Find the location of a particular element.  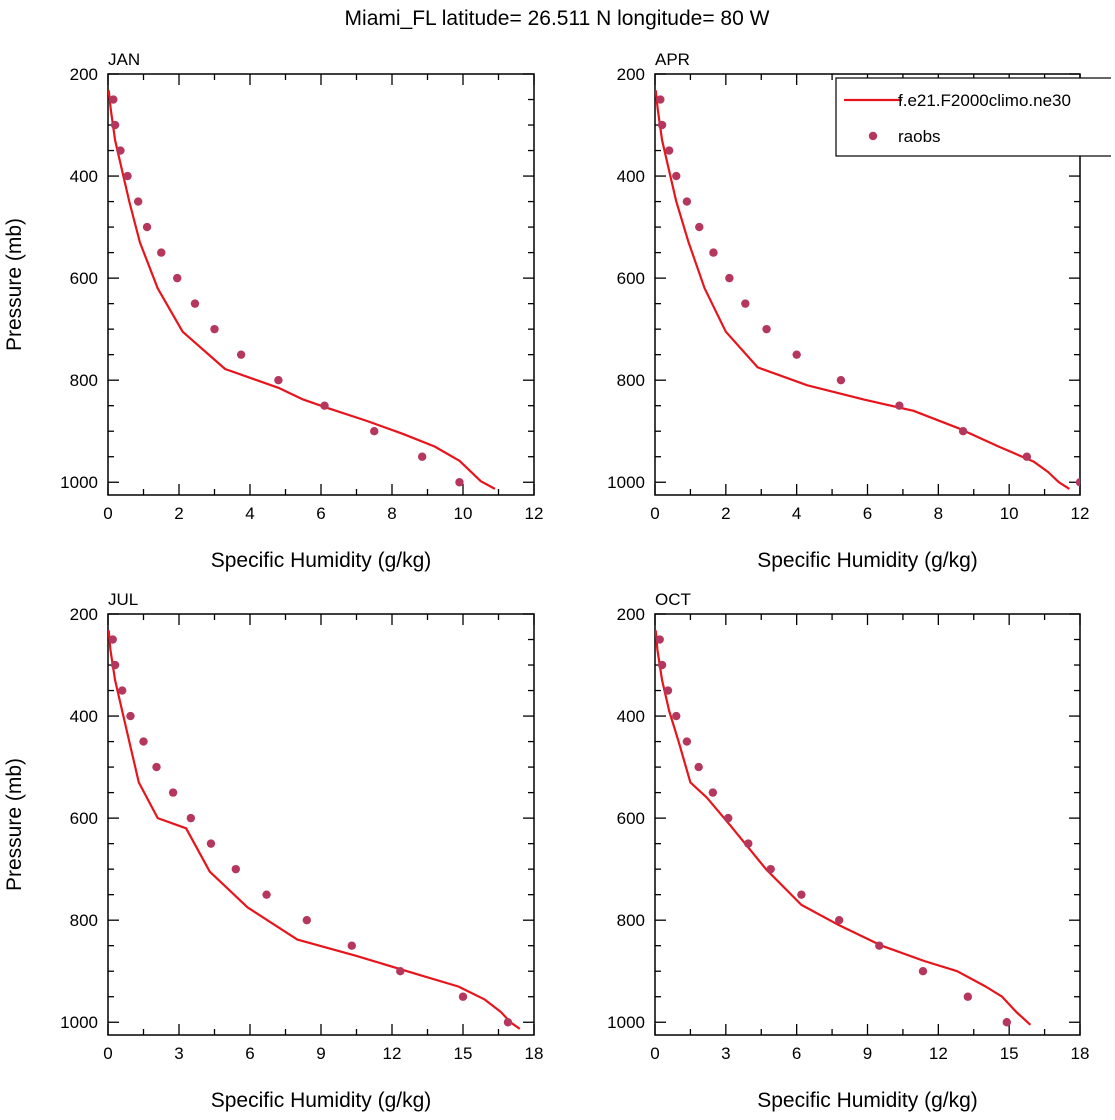

ticks-jan is located at coordinates (321, 284).